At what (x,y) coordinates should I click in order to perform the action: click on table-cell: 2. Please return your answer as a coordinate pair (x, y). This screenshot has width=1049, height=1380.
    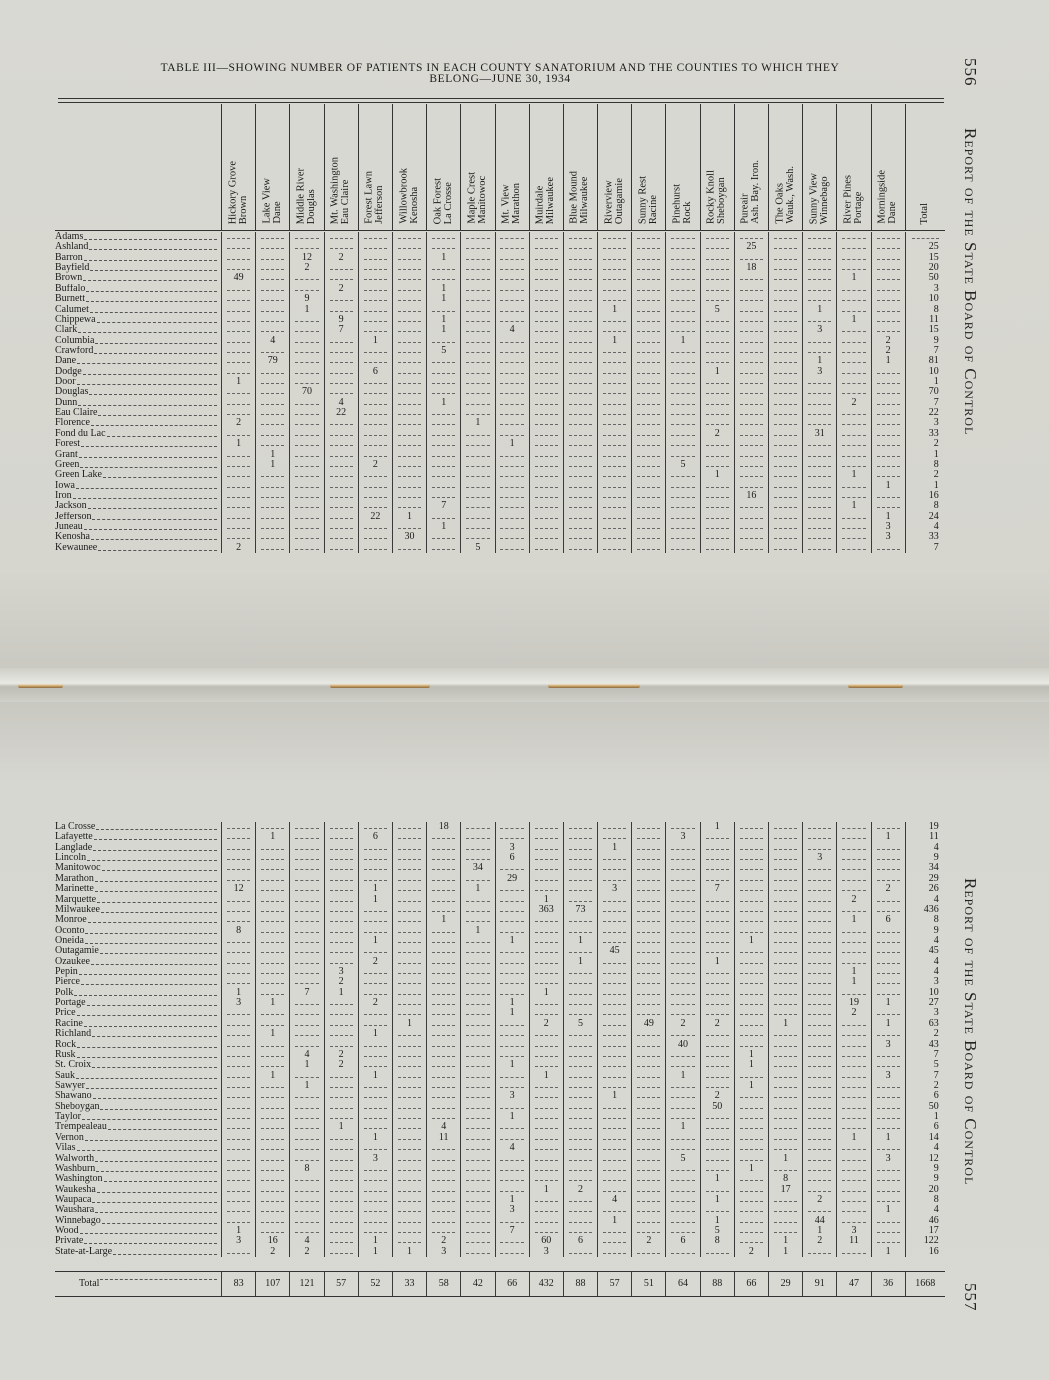
    Looking at the image, I should click on (853, 899).